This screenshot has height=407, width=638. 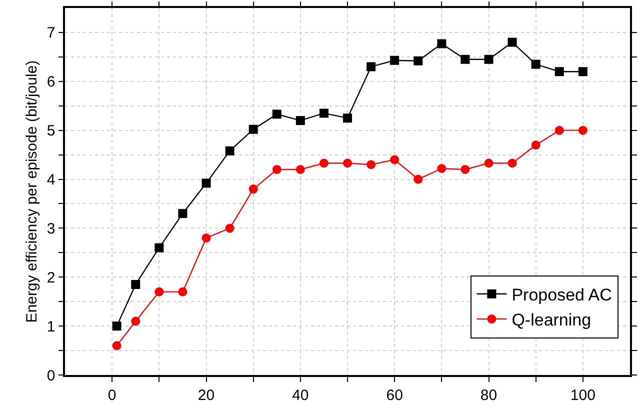 I want to click on y-axis-title: Energy efficiency per episode (bit/joule), so click(x=32, y=191).